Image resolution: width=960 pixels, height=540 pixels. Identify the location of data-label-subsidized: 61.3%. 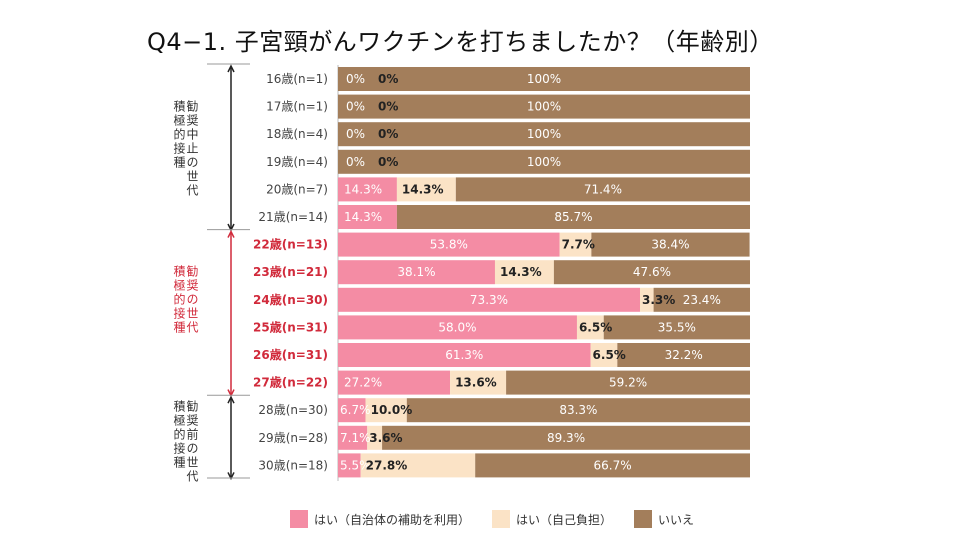
(464, 355).